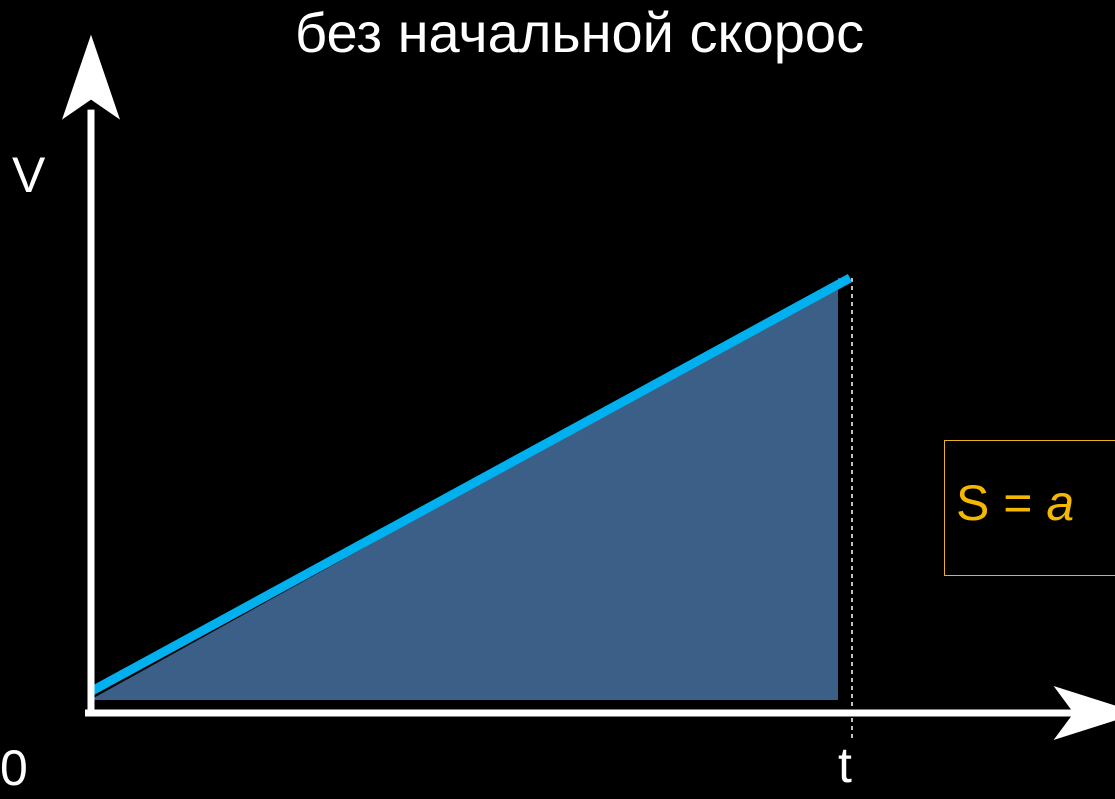 The height and width of the screenshot is (799, 1115). What do you see at coordinates (1060, 503) in the screenshot?
I see `formula-variable: a` at bounding box center [1060, 503].